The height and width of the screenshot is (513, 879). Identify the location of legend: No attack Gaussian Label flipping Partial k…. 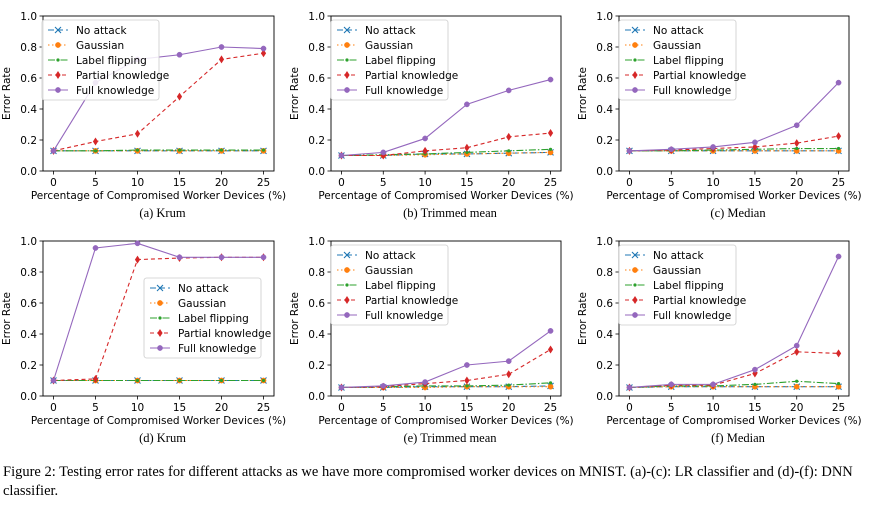
(394, 60).